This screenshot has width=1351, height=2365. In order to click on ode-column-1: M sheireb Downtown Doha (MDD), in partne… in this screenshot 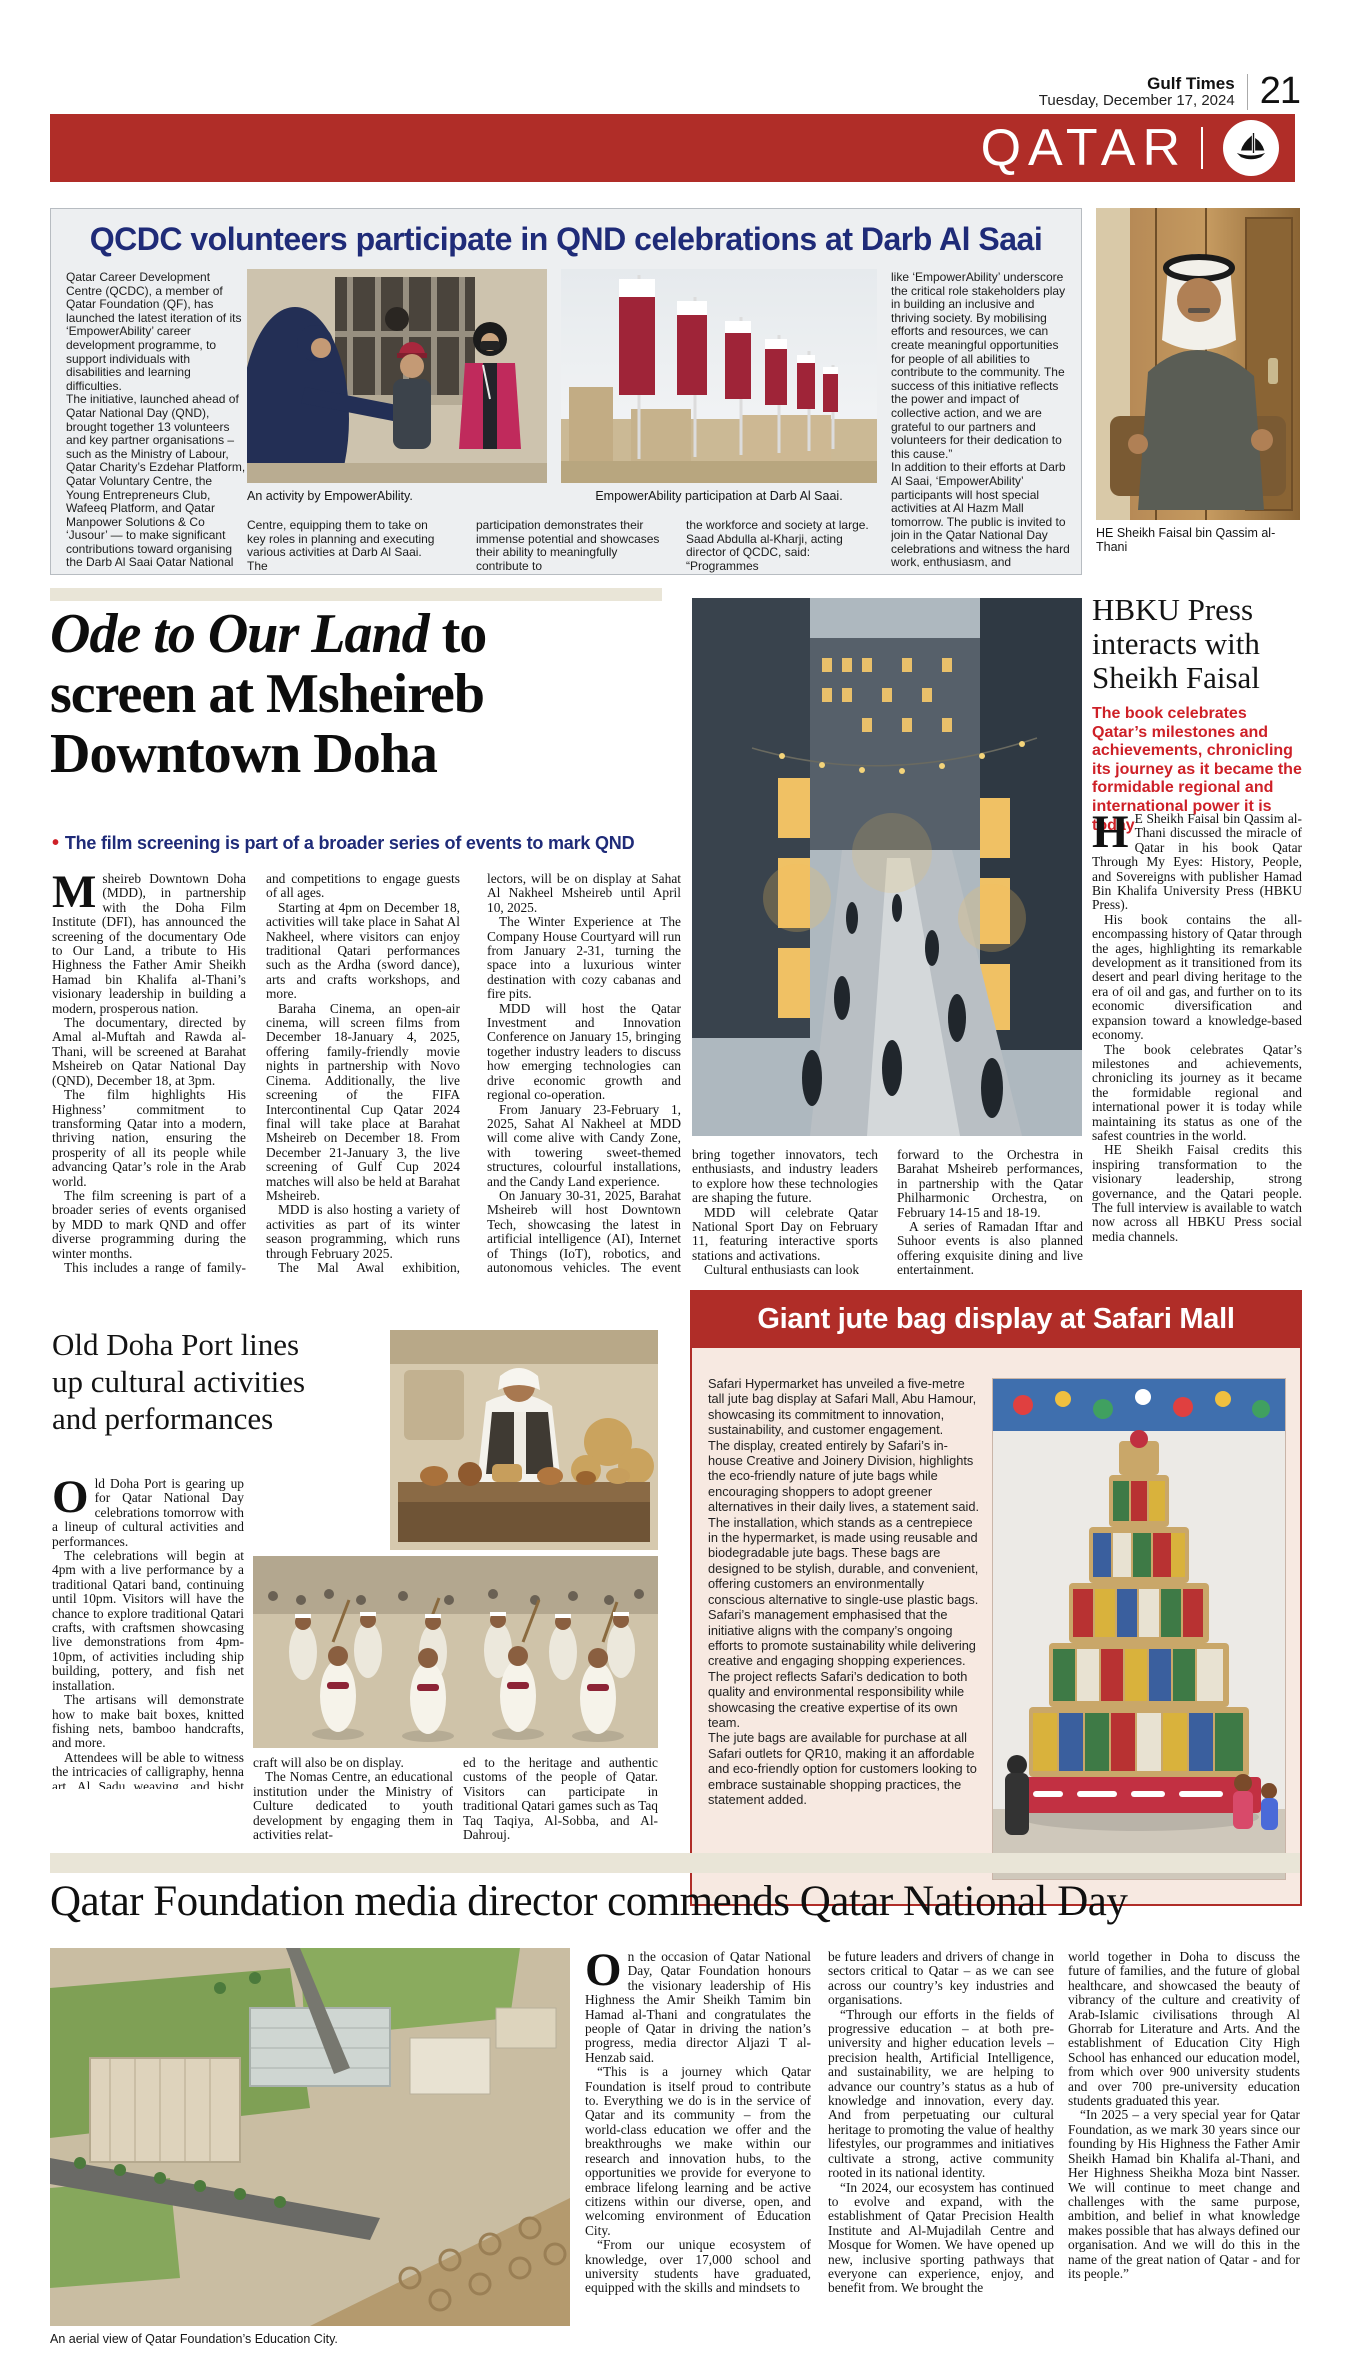, I will do `click(149, 1073)`.